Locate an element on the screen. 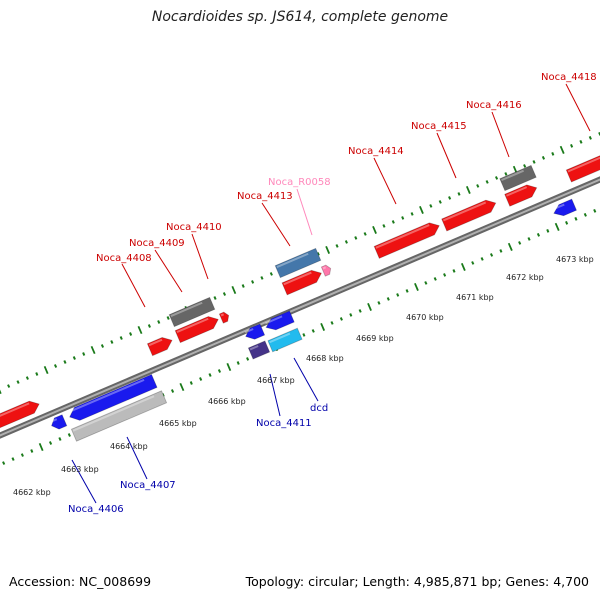 The width and height of the screenshot is (600, 600). gene-box-violet is located at coordinates (259, 350).